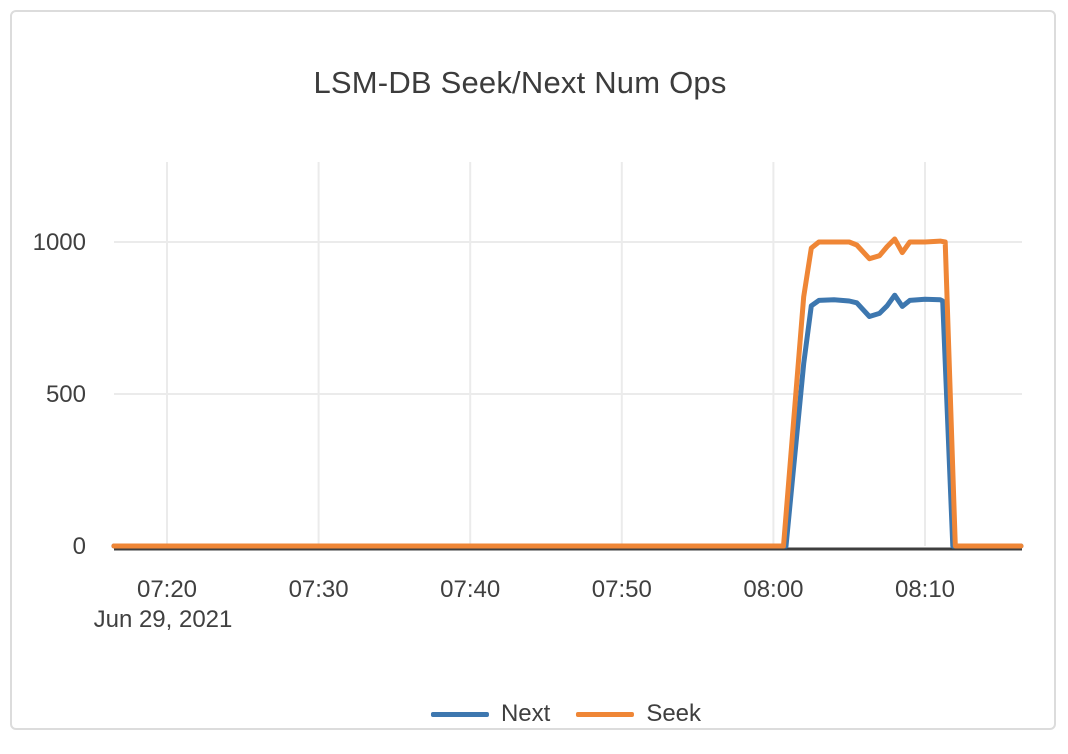  What do you see at coordinates (605, 714) in the screenshot?
I see `seek-line-swatch` at bounding box center [605, 714].